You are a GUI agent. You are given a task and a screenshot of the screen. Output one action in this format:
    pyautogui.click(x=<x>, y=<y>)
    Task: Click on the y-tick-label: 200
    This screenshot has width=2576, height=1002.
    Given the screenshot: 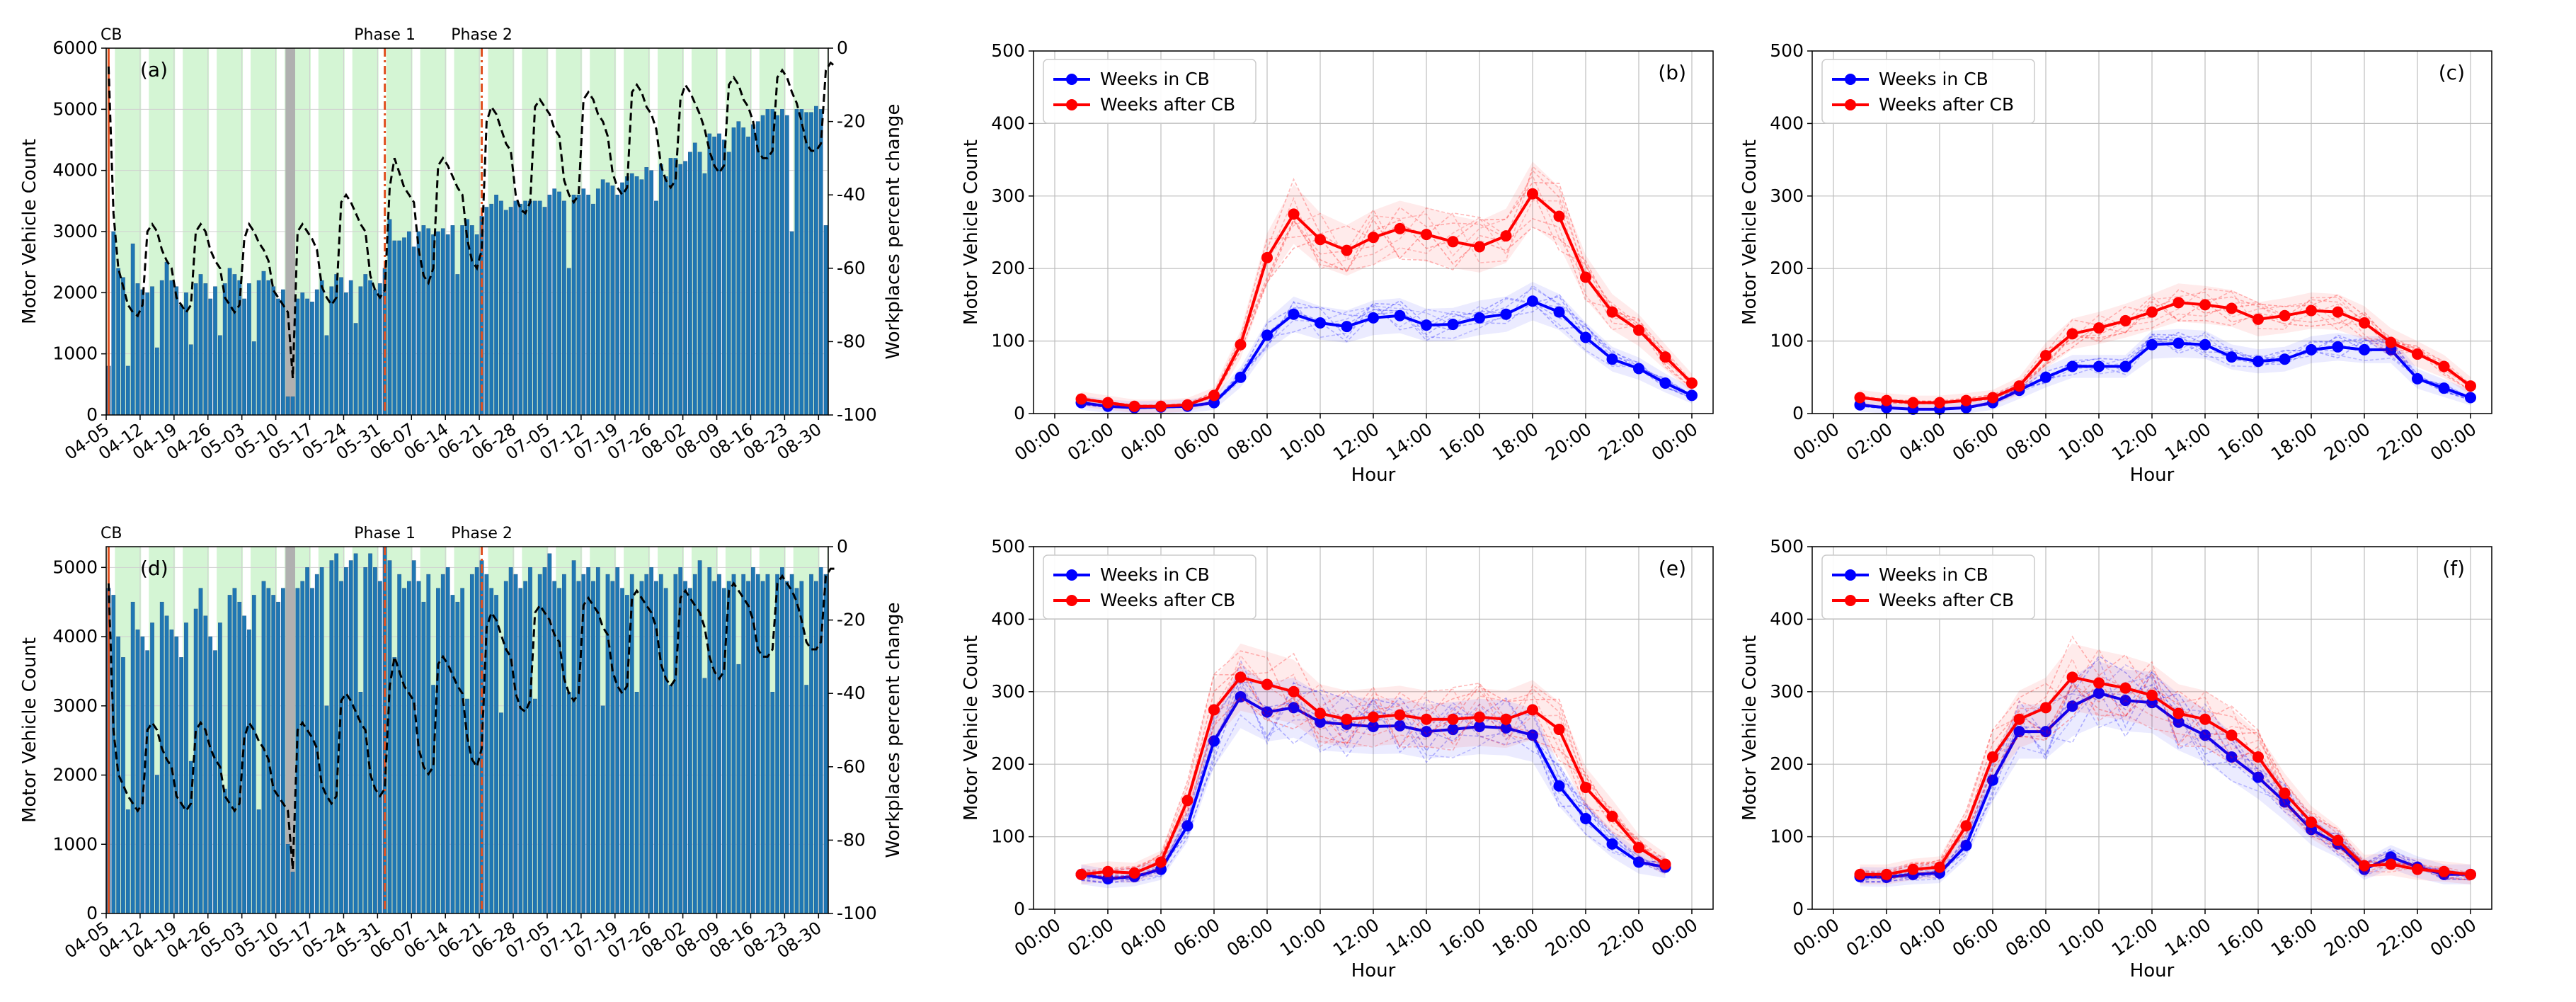 What is the action you would take?
    pyautogui.click(x=1787, y=763)
    